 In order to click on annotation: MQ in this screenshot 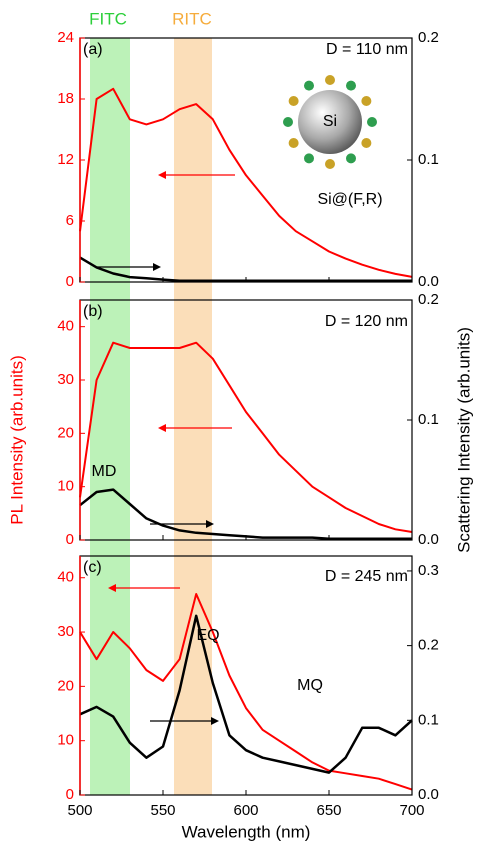, I will do `click(310, 685)`.